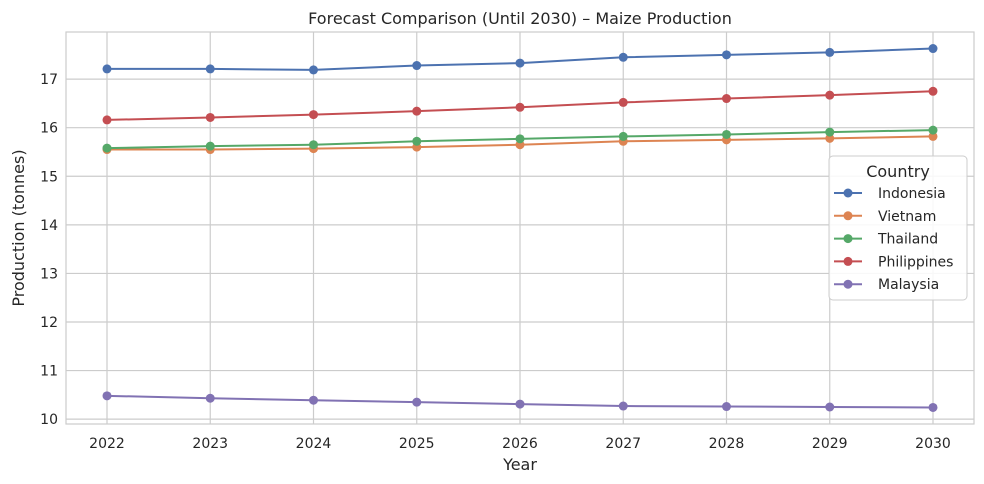 This screenshot has height=484, width=984. Describe the element at coordinates (907, 217) in the screenshot. I see `legend-label: Vietnam` at that location.